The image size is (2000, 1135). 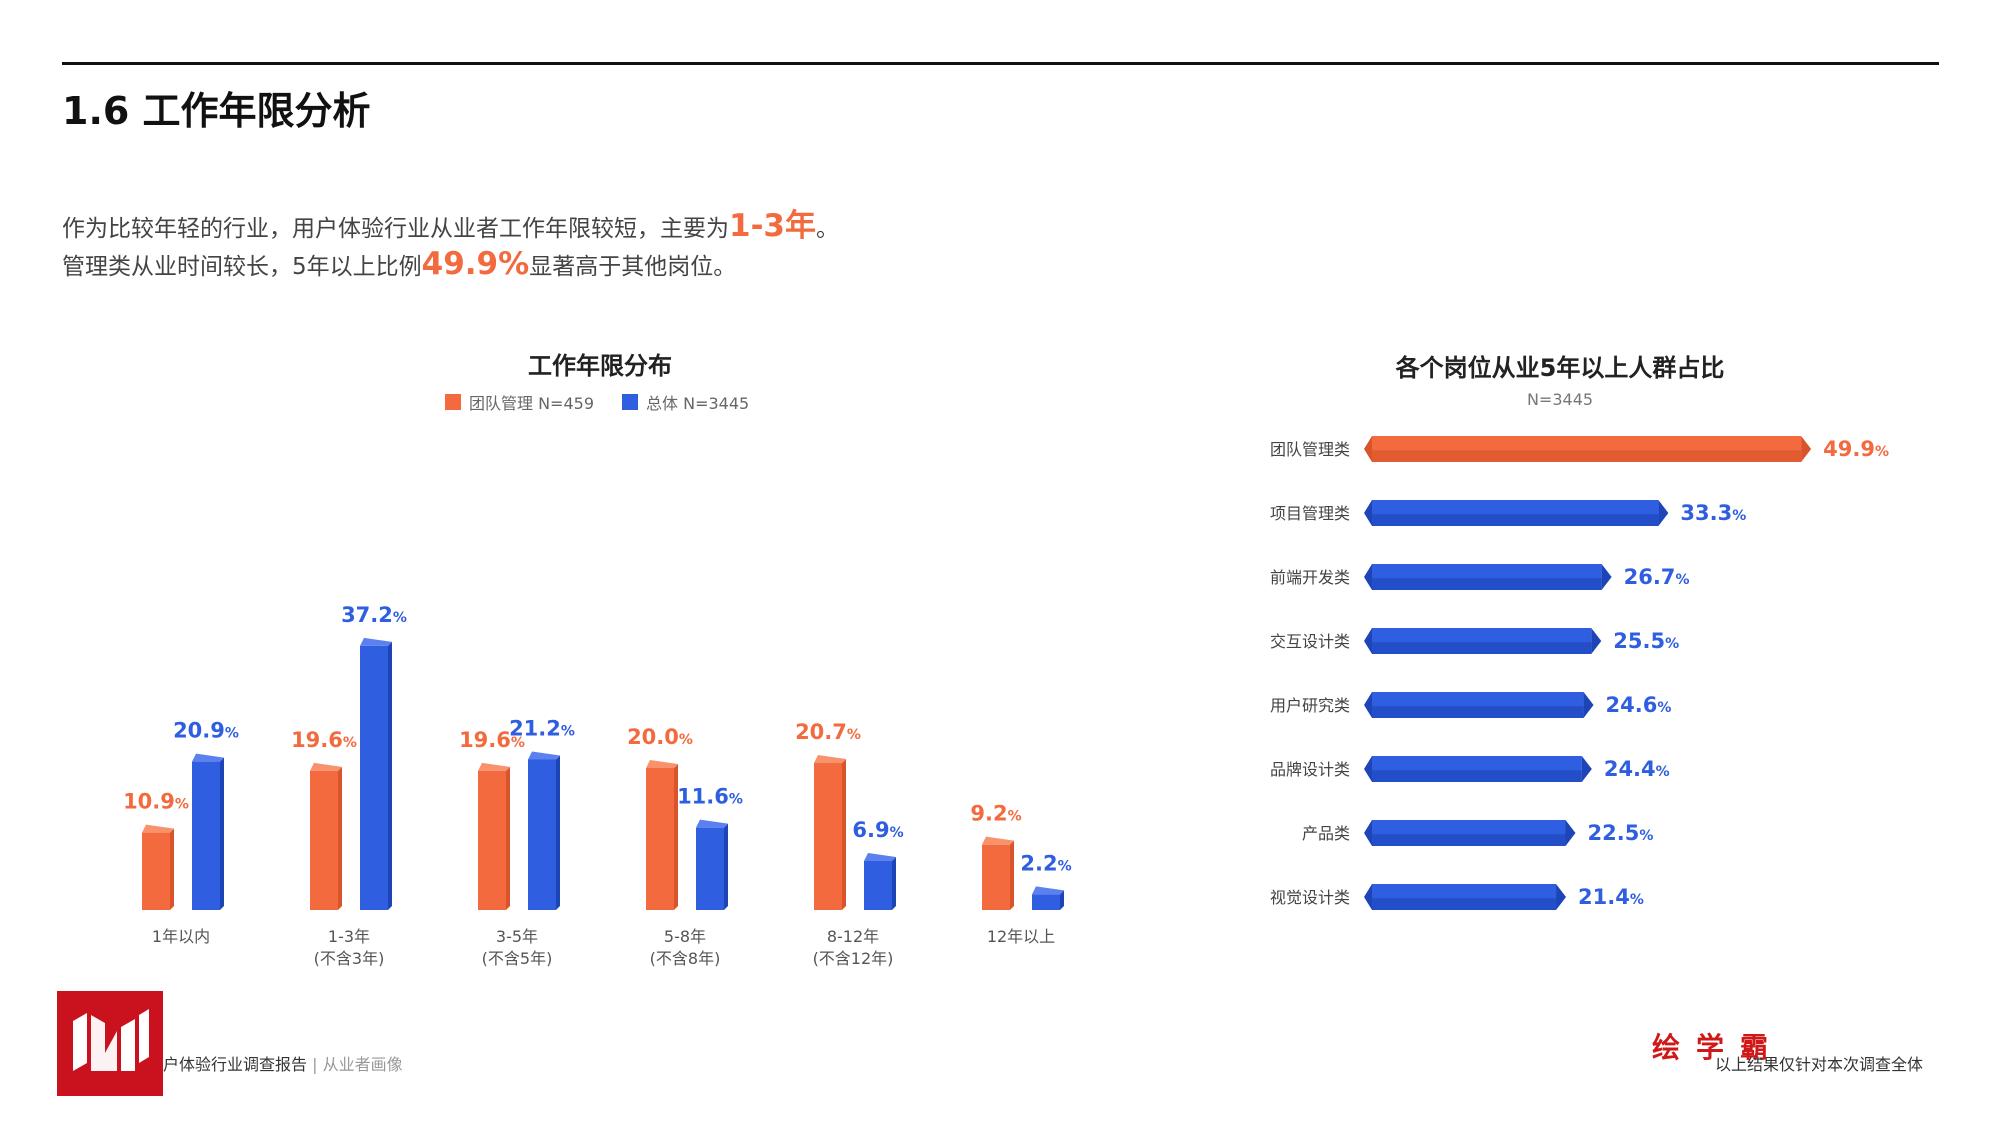 I want to click on intro-highlight: 1-3年, so click(x=773, y=226).